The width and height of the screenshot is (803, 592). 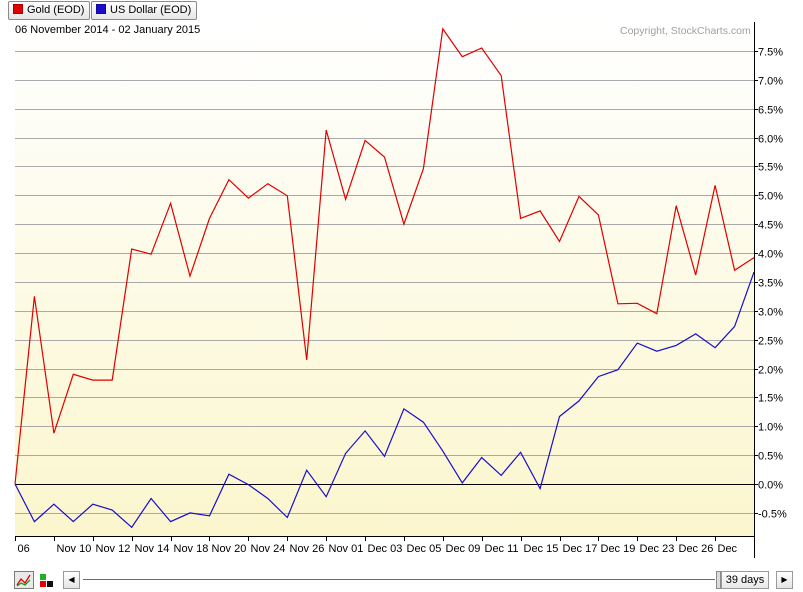 What do you see at coordinates (770, 342) in the screenshot?
I see `y-tick-label: 2.5%` at bounding box center [770, 342].